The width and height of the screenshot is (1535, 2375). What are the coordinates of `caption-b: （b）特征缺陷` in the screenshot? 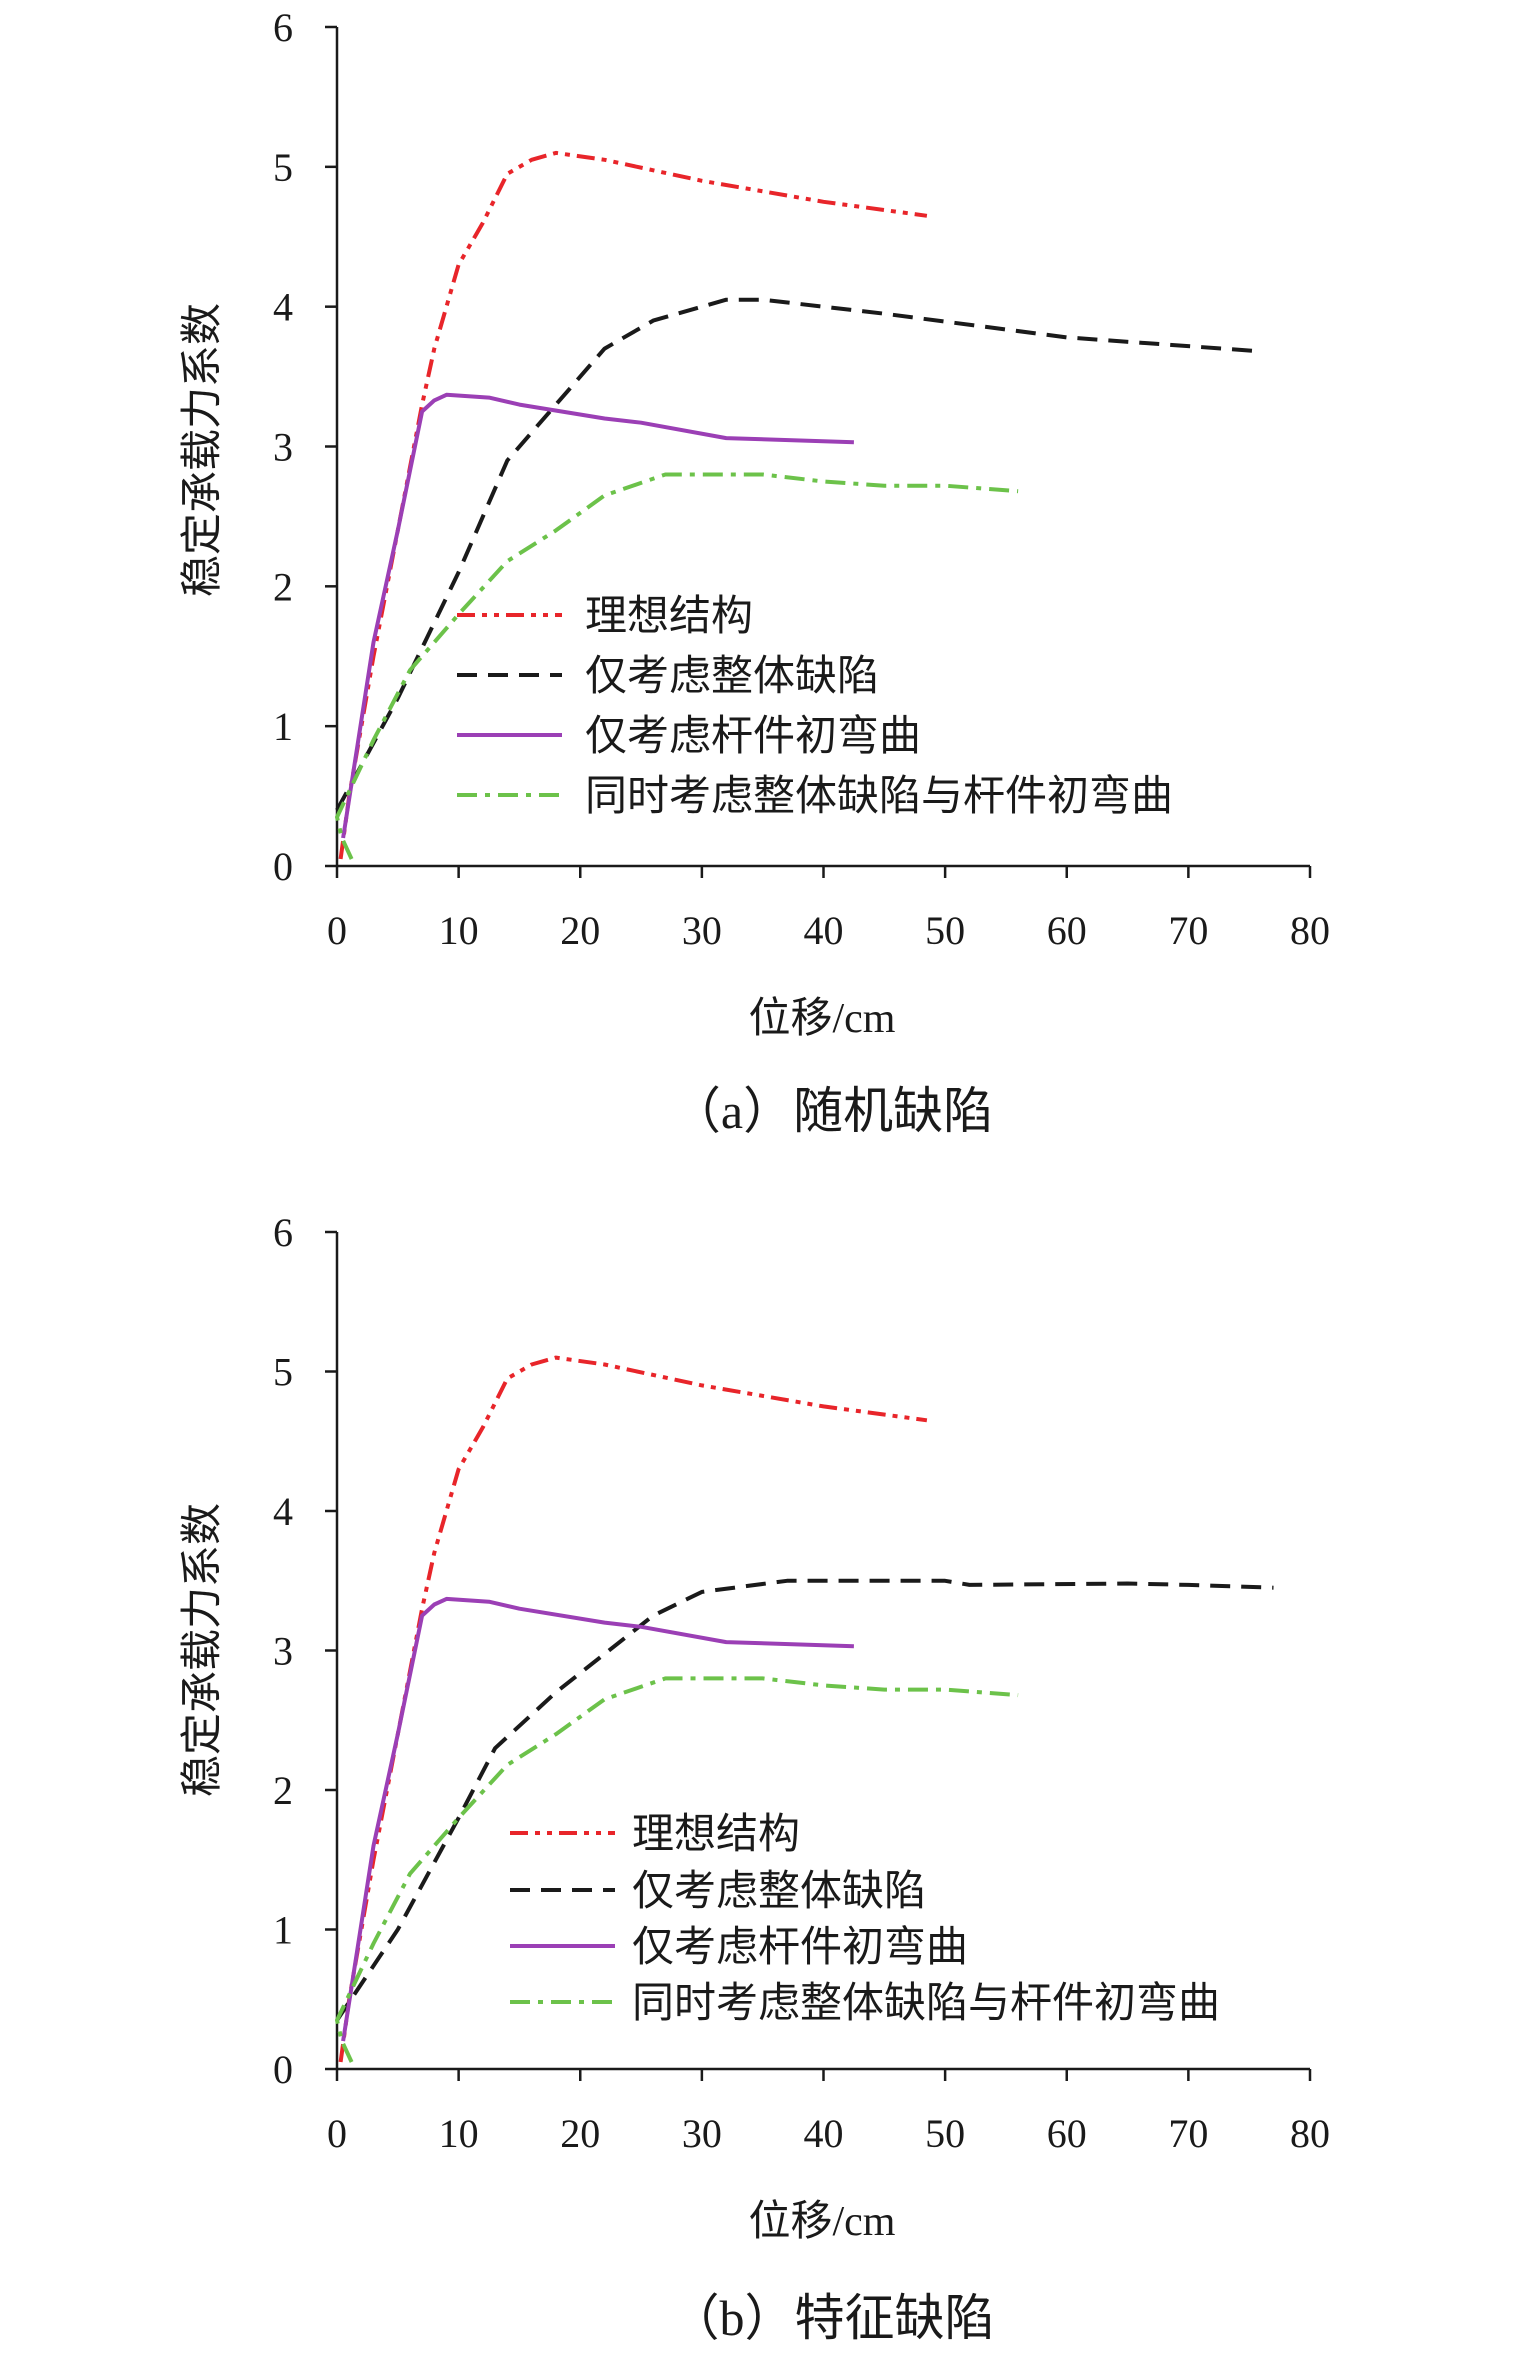 It's located at (832, 2318).